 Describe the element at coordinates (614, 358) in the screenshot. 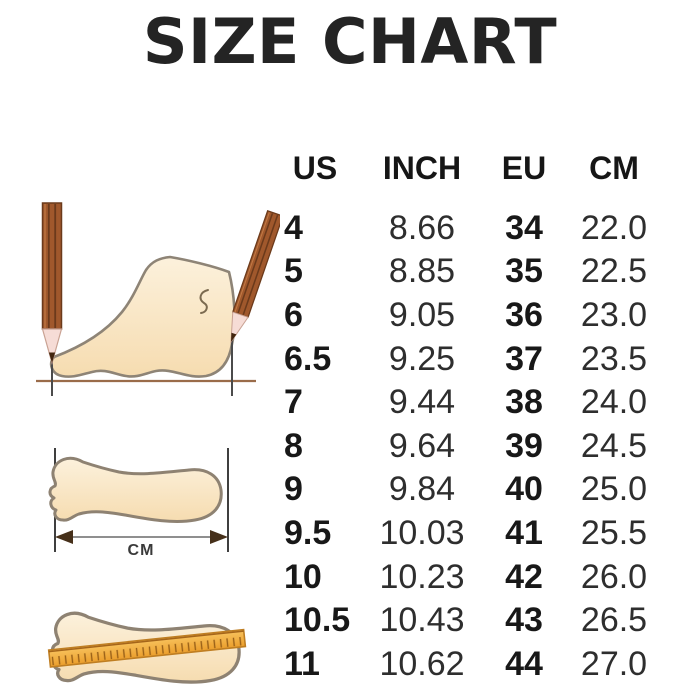

I see `cell-cm: 23.5` at that location.